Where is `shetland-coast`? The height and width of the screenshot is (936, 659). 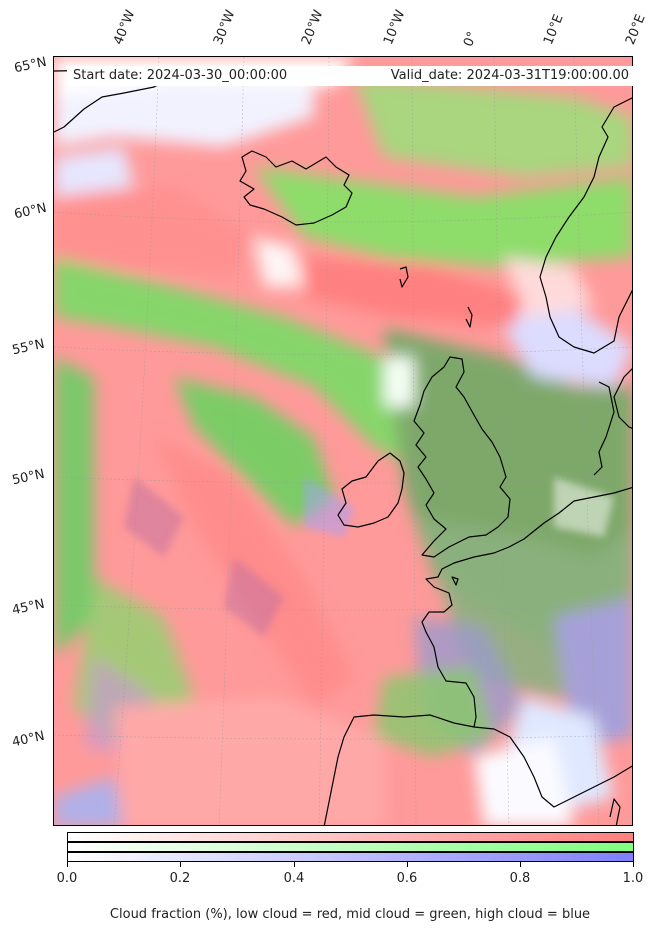
shetland-coast is located at coordinates (469, 317).